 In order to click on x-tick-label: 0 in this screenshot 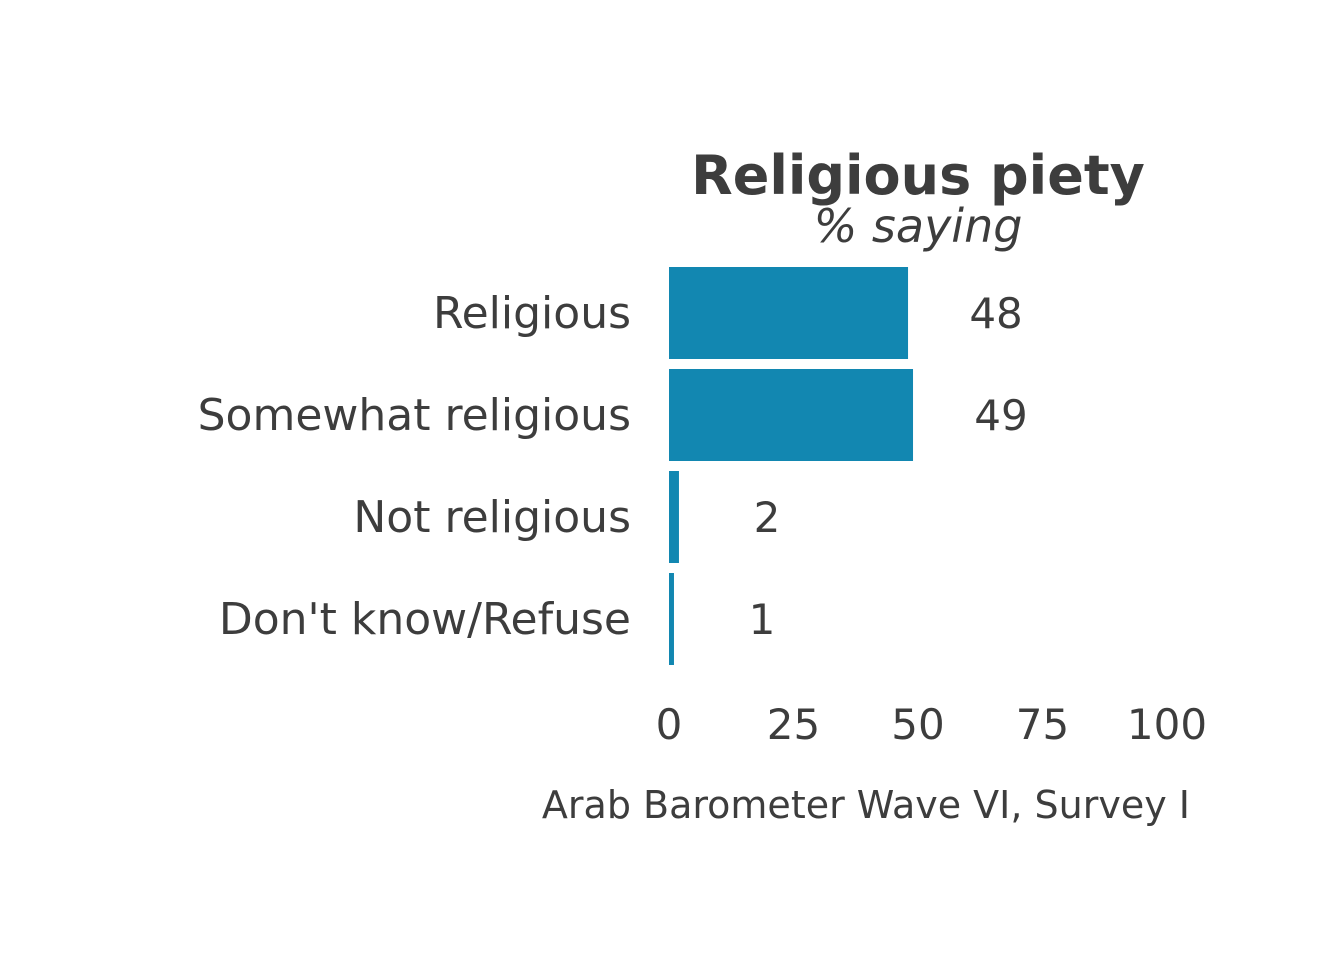, I will do `click(669, 724)`.